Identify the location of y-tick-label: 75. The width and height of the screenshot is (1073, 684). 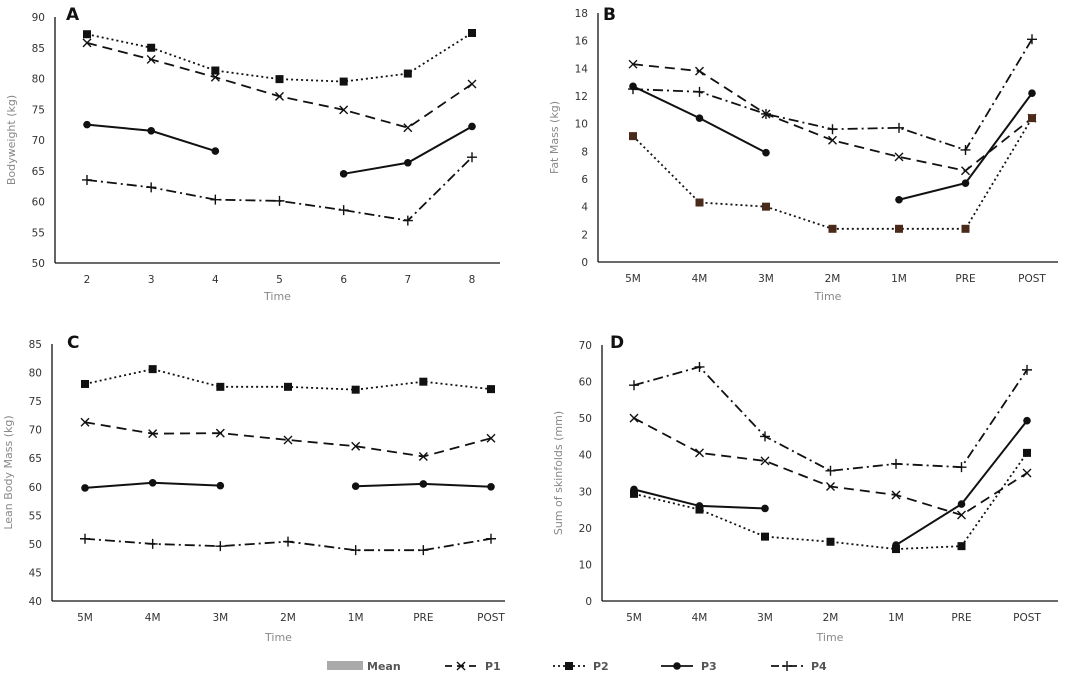
(38, 110).